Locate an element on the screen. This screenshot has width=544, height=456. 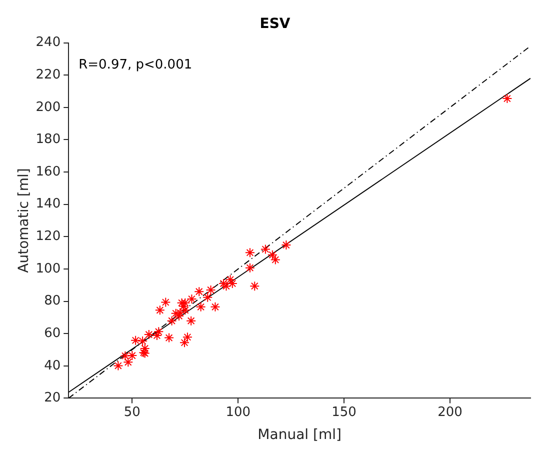
x-tick-label: 150 is located at coordinates (344, 412).